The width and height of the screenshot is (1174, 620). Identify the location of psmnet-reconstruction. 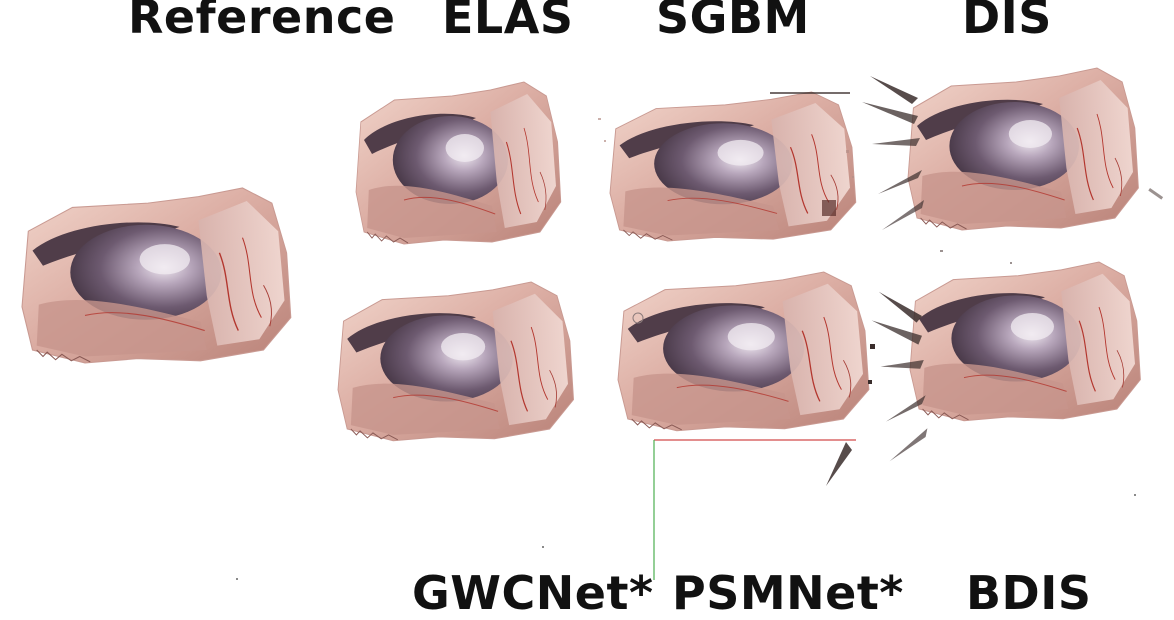
(746, 425).